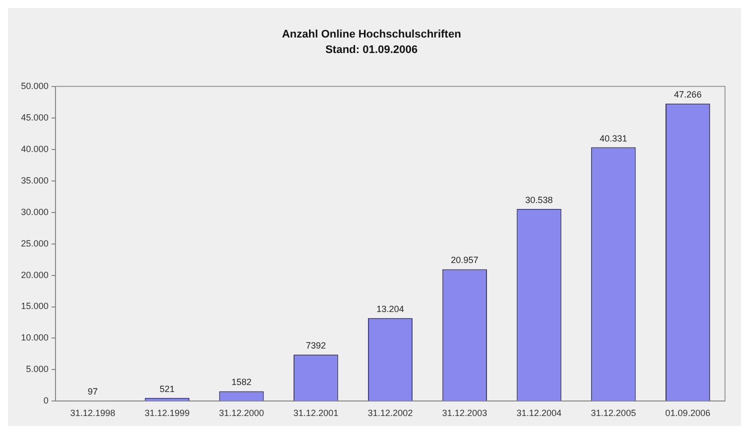  What do you see at coordinates (37, 369) in the screenshot?
I see `y-tick-label: 5.000` at bounding box center [37, 369].